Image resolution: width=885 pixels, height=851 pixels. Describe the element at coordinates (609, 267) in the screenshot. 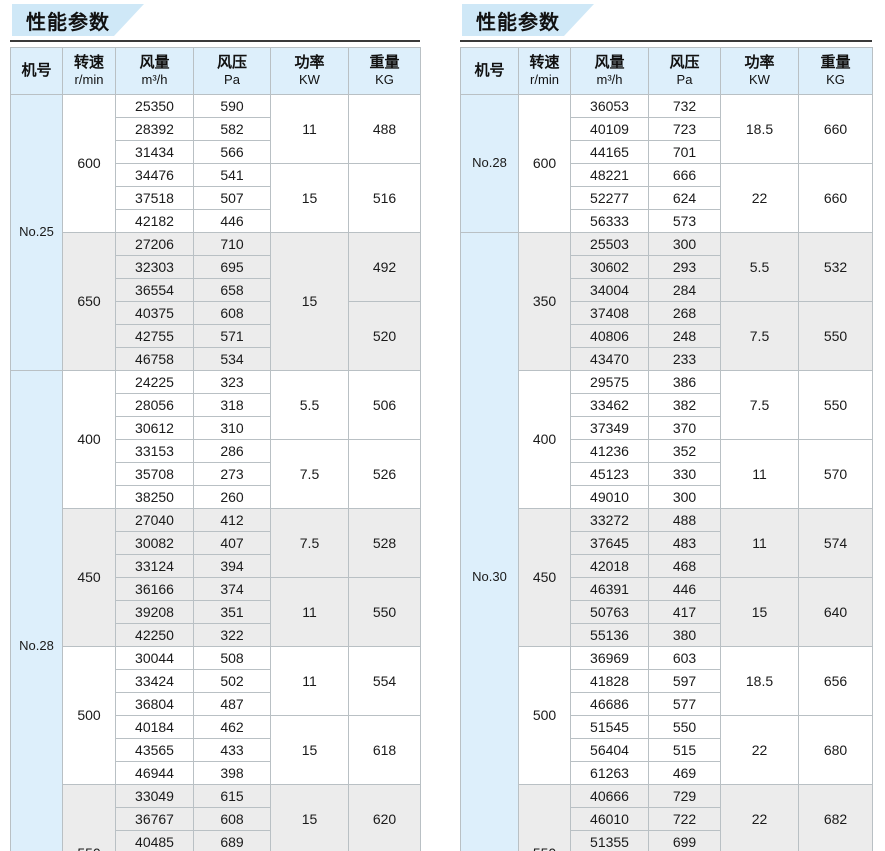

I see `flow-cell: 30602` at that location.